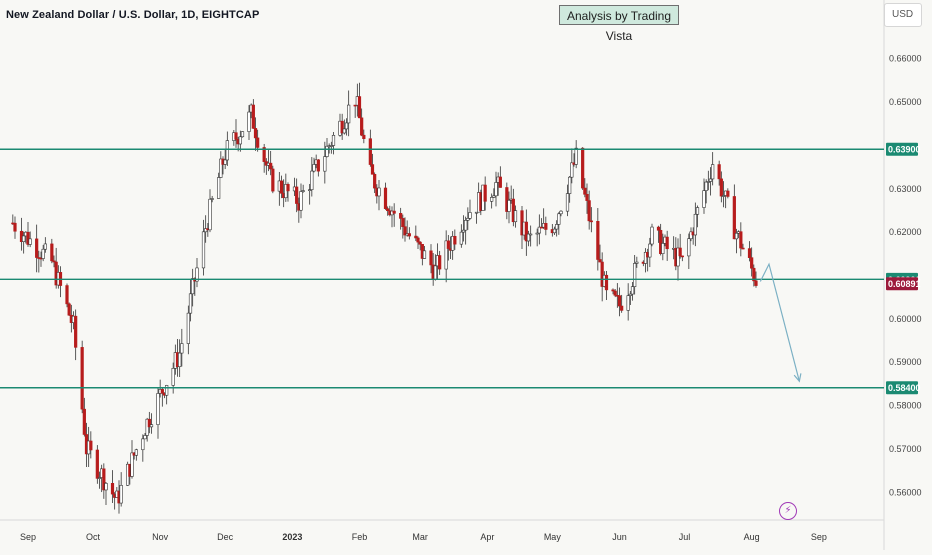  What do you see at coordinates (752, 537) in the screenshot?
I see `x-tick-label-11: Aug` at bounding box center [752, 537].